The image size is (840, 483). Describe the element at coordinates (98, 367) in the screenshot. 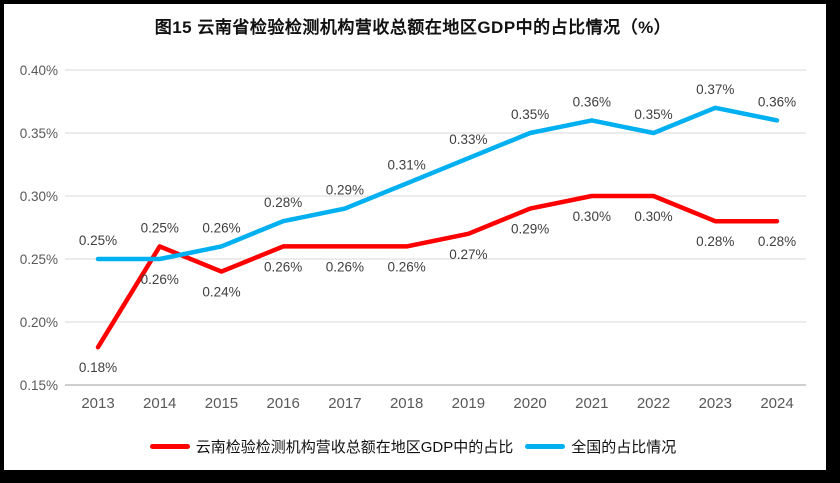

I see `data-label-yunnan: 0.18%` at that location.